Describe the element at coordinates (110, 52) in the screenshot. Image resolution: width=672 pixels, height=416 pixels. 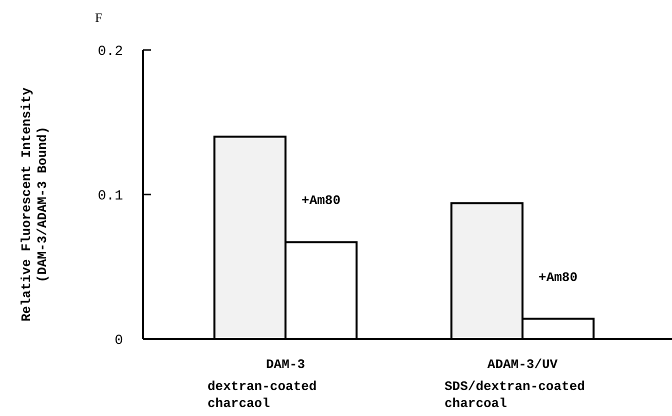
I see `y-tick-label: 0.2` at that location.